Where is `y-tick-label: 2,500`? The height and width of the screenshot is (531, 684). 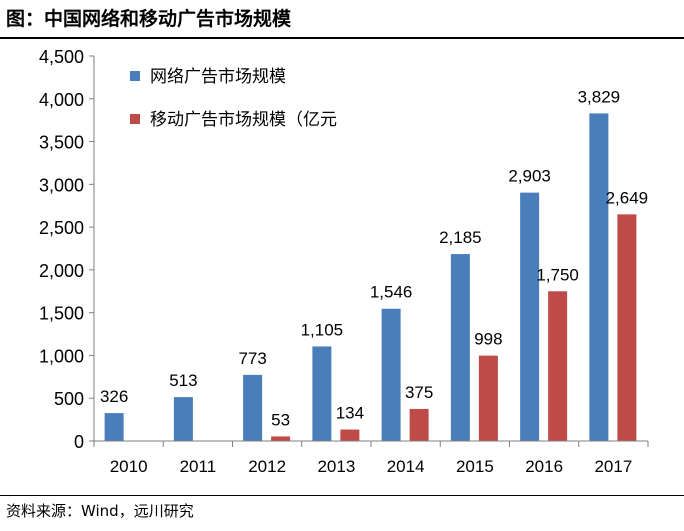
y-tick-label: 2,500 is located at coordinates (61, 228).